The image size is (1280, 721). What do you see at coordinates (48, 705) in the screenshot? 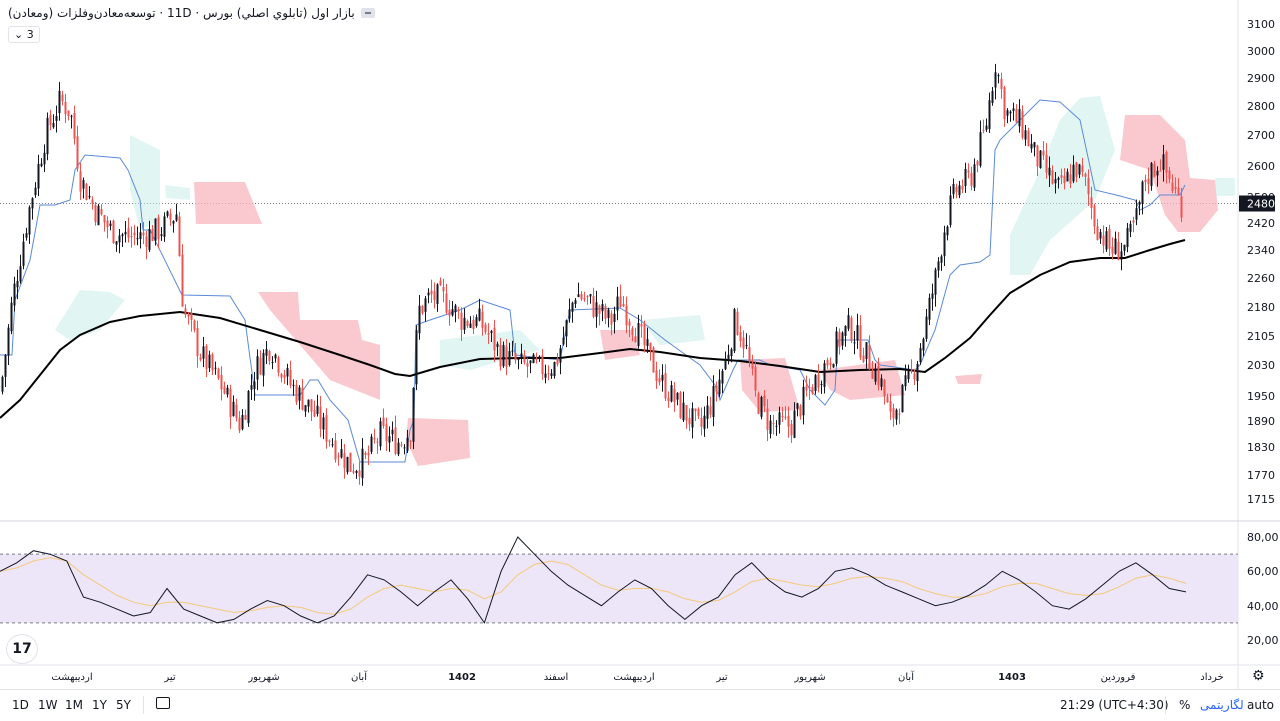
I see `range-1w-button: 1W` at bounding box center [48, 705].